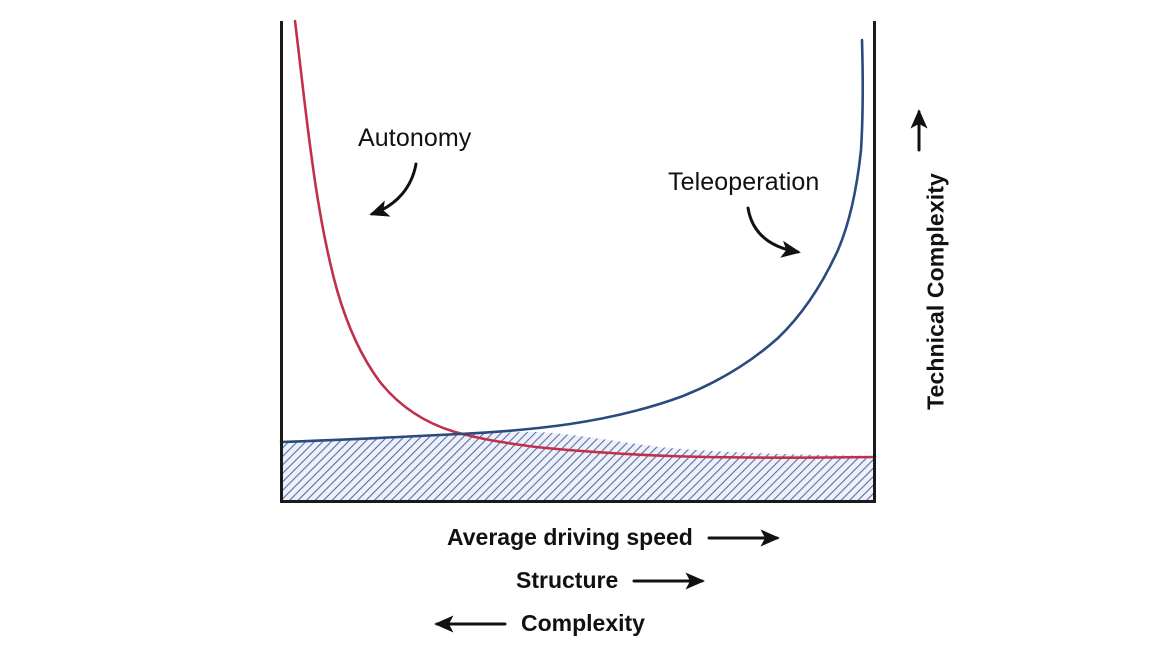 Image resolution: width=1152 pixels, height=648 pixels. What do you see at coordinates (935, 291) in the screenshot?
I see `y-axis-label: Technical Complexity` at bounding box center [935, 291].